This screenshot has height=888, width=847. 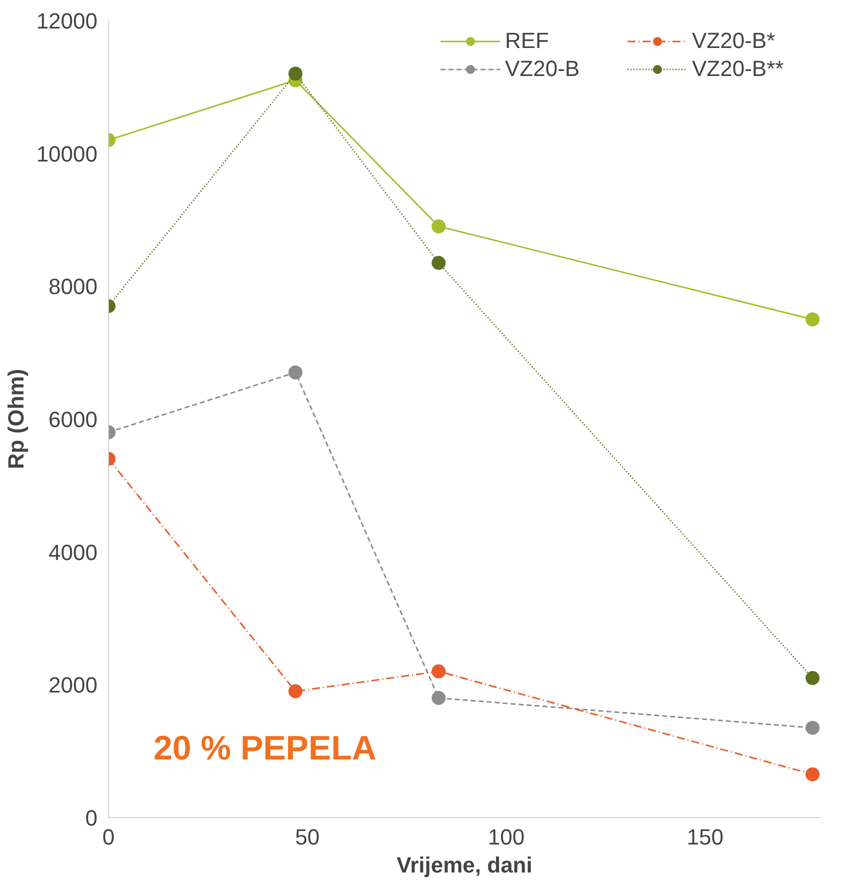 I want to click on y-tick-label: 0, so click(x=91, y=818).